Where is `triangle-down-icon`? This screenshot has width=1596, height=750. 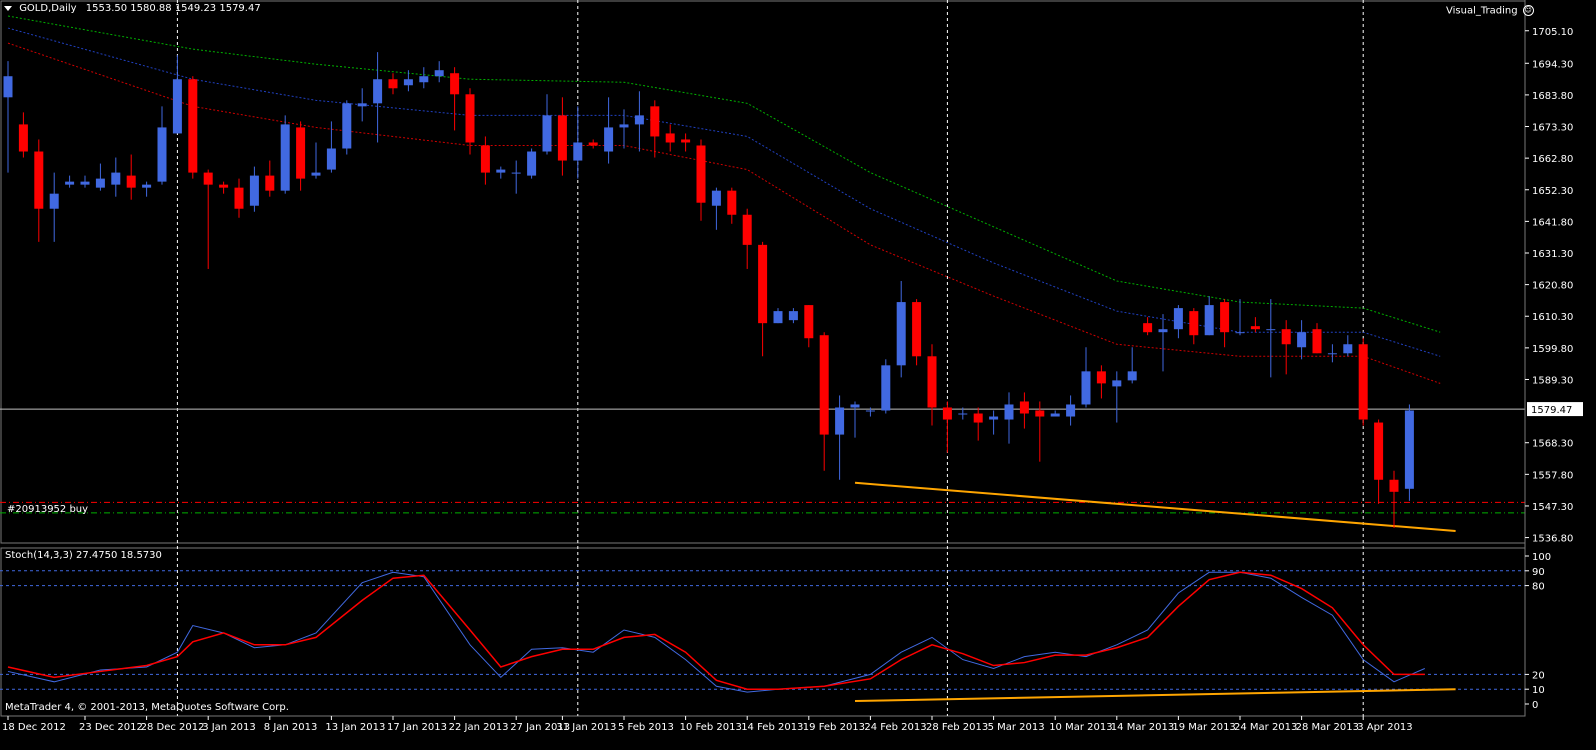
triangle-down-icon is located at coordinates (8, 8).